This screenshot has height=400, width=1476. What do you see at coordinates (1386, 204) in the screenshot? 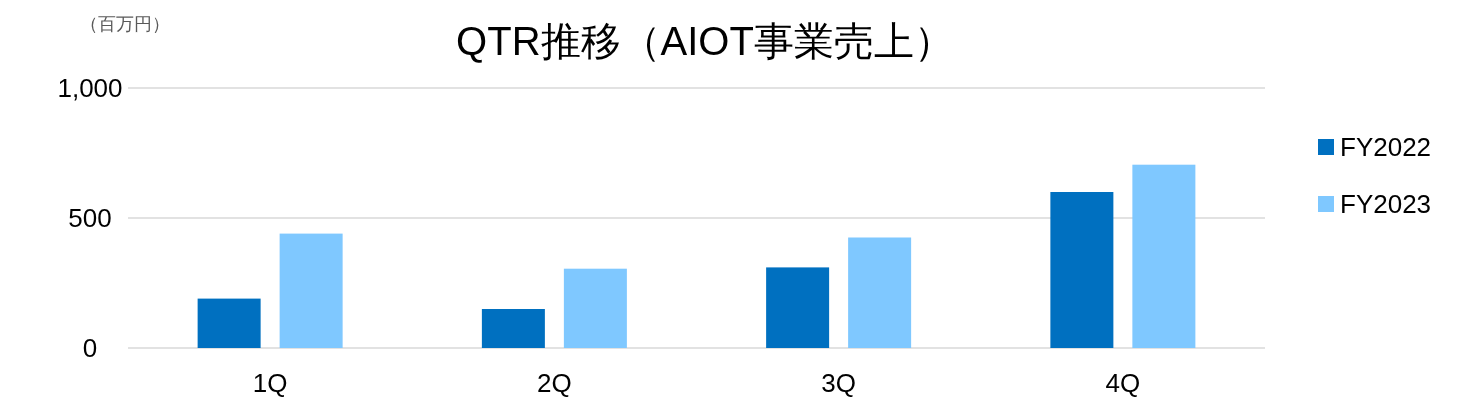
I see `legend-label: FY2023` at bounding box center [1386, 204].